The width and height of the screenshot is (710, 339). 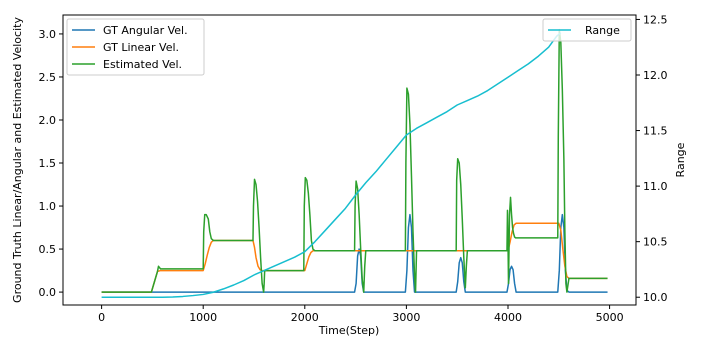 I want to click on left-y-axis-ticks: 0.0 0.5 1.0 1.5 2.0 2.5 3.0, so click(x=51, y=163).